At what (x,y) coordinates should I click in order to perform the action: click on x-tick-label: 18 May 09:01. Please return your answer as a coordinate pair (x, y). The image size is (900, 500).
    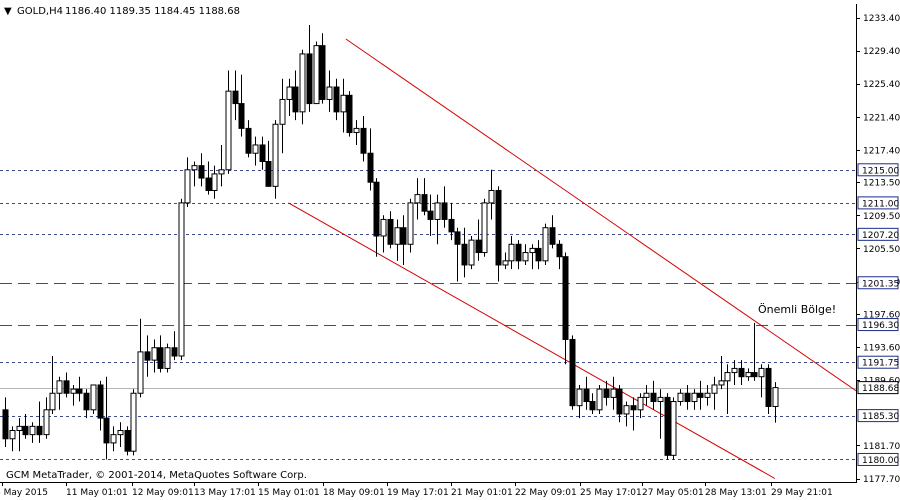
    Looking at the image, I should click on (354, 493).